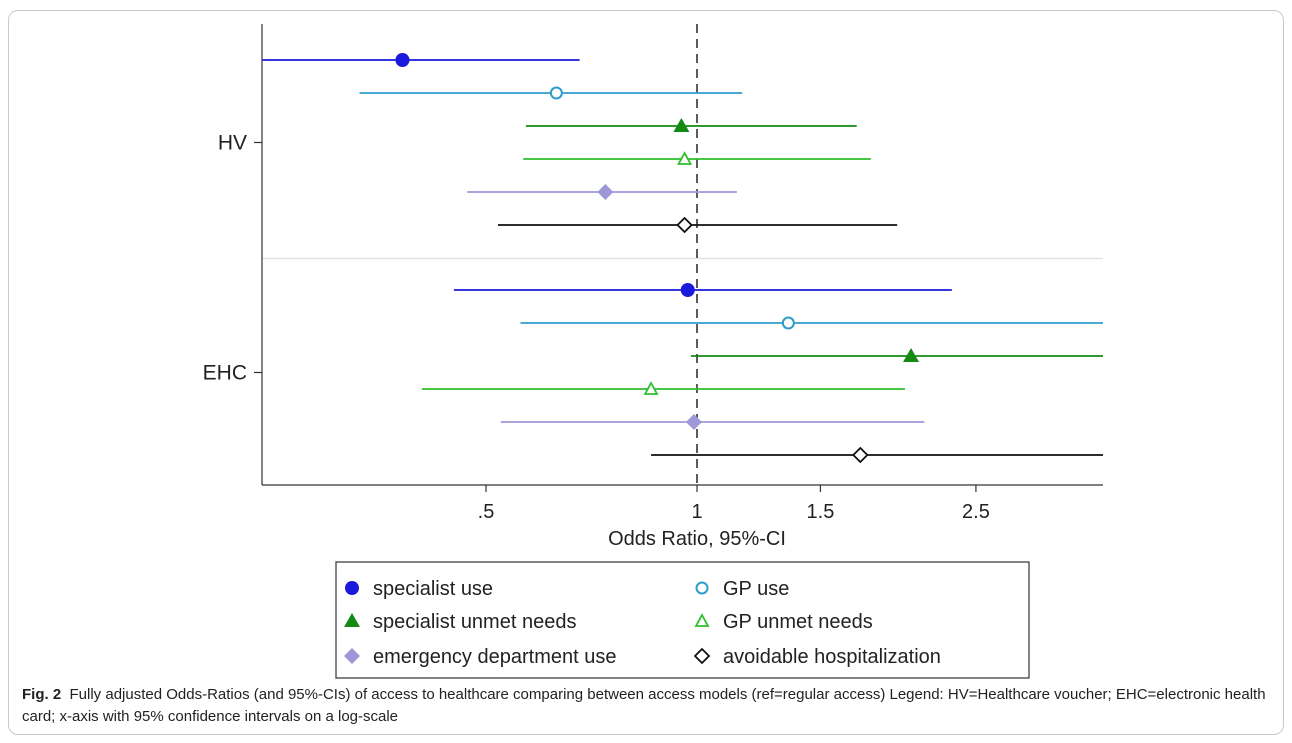  I want to click on legend-label-6: avoidable hospitalization, so click(832, 657).